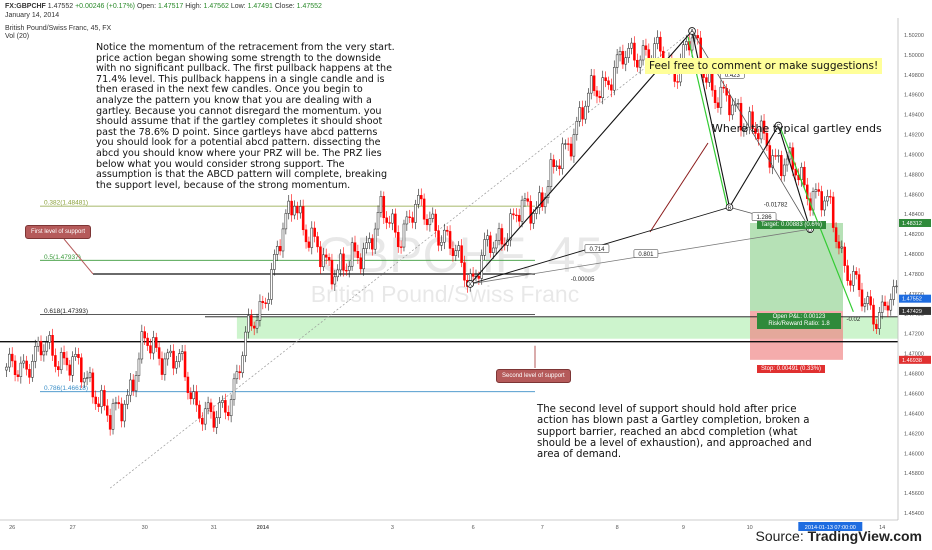  What do you see at coordinates (17, 36) in the screenshot?
I see `volume-label: Vol (20)` at bounding box center [17, 36].